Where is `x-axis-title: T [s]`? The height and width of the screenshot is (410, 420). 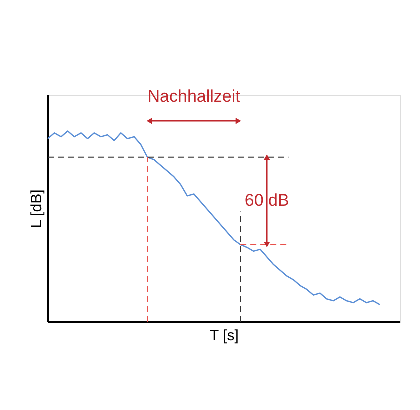
x-axis-title: T [s] is located at coordinates (224, 336).